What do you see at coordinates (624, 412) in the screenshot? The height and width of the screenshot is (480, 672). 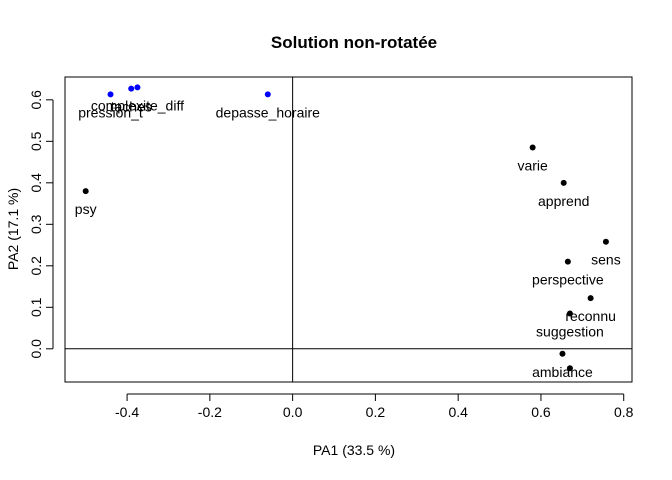 I see `x-tick-label: 0.8` at bounding box center [624, 412].